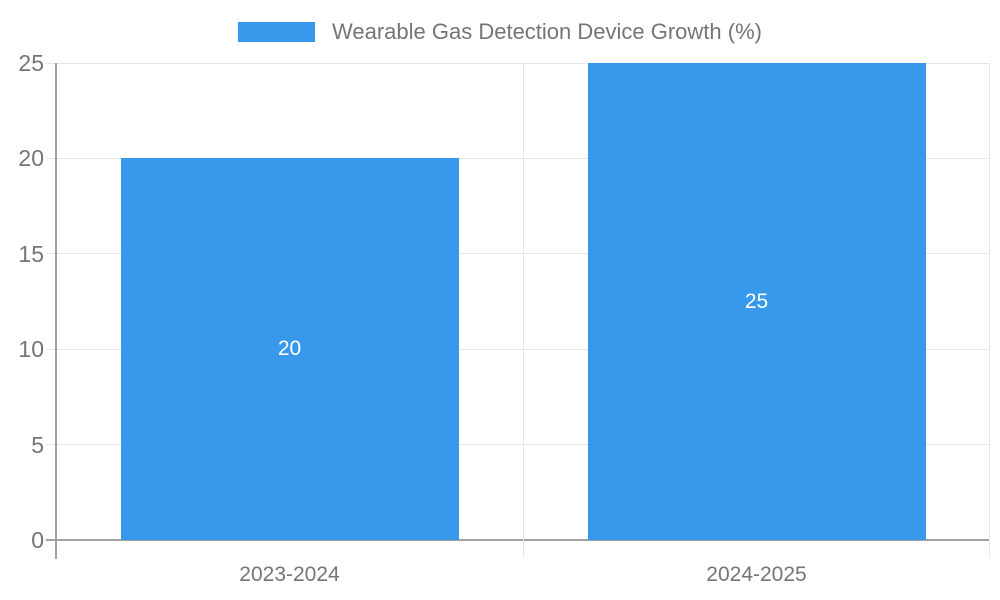 This screenshot has width=1000, height=600. What do you see at coordinates (31, 253) in the screenshot?
I see `y-tick-label-15: 15` at bounding box center [31, 253].